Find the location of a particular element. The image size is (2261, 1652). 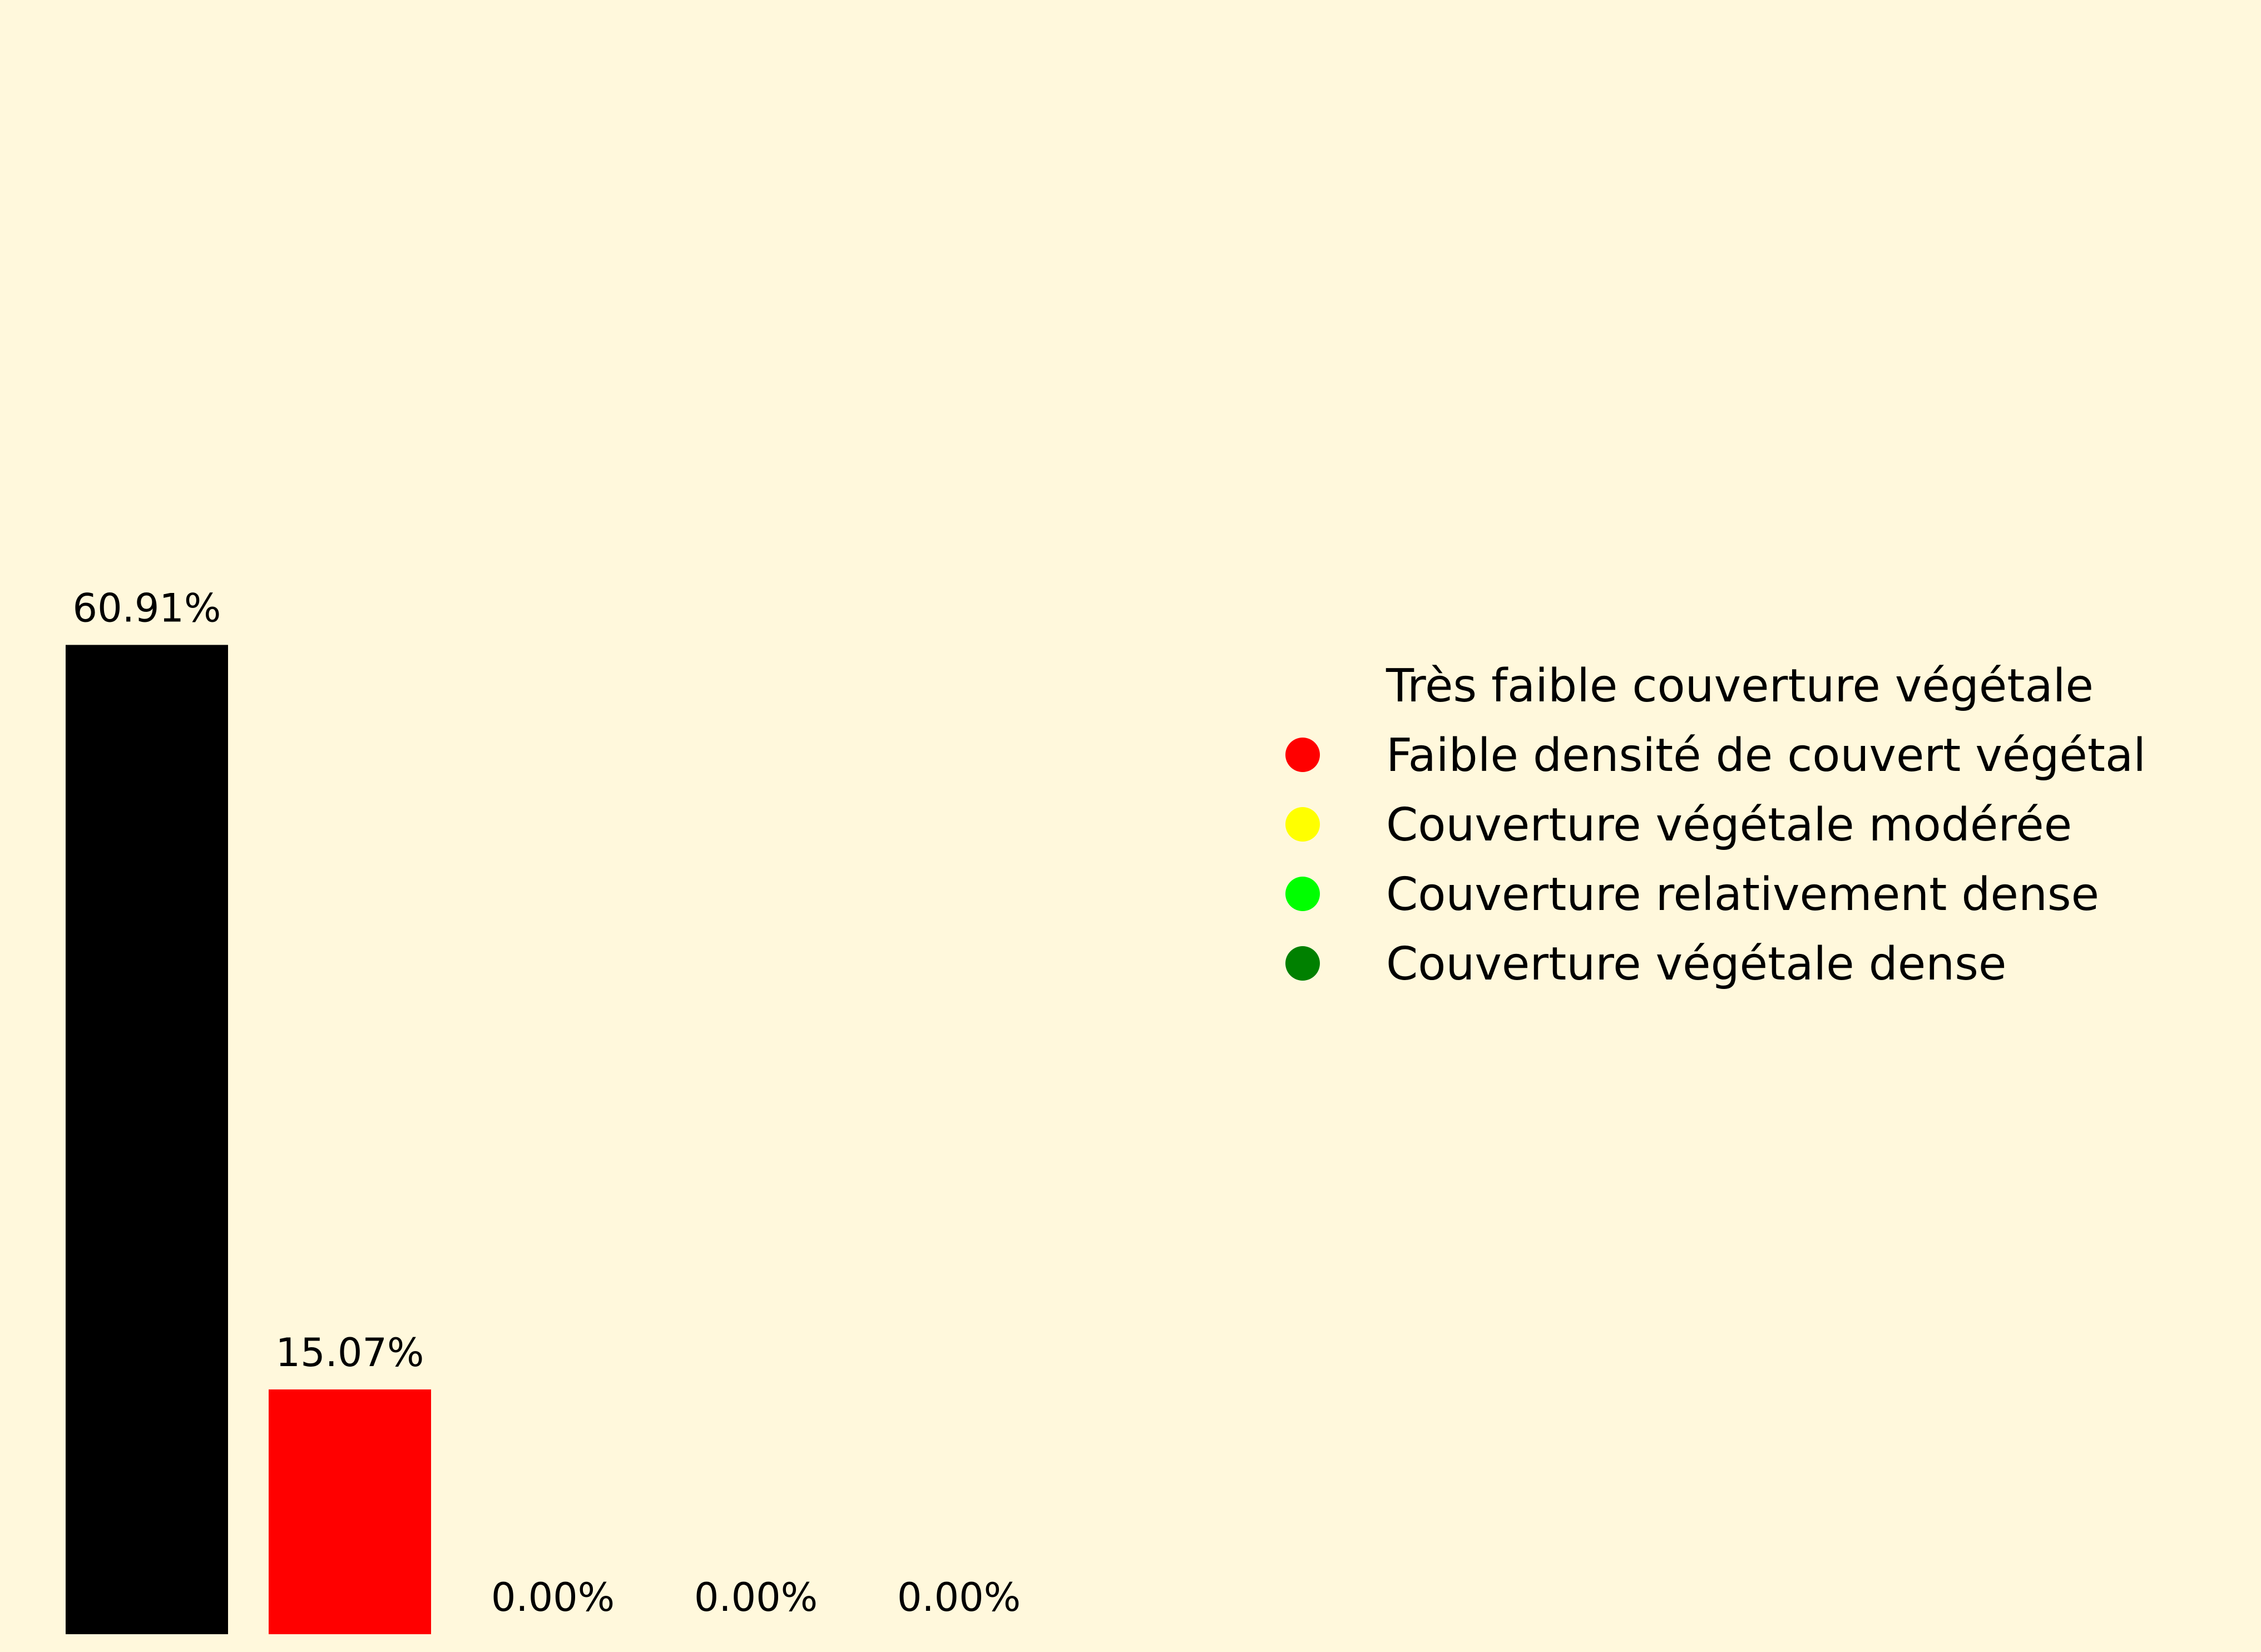

bars-group is located at coordinates (248, 1139).